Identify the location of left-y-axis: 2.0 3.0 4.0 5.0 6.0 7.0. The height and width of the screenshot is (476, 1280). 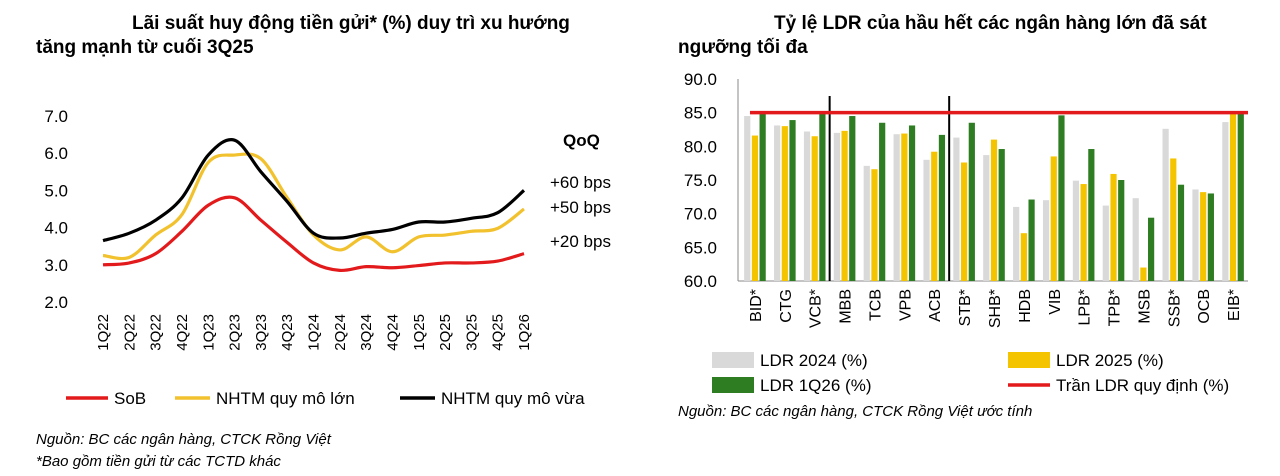
(56, 209).